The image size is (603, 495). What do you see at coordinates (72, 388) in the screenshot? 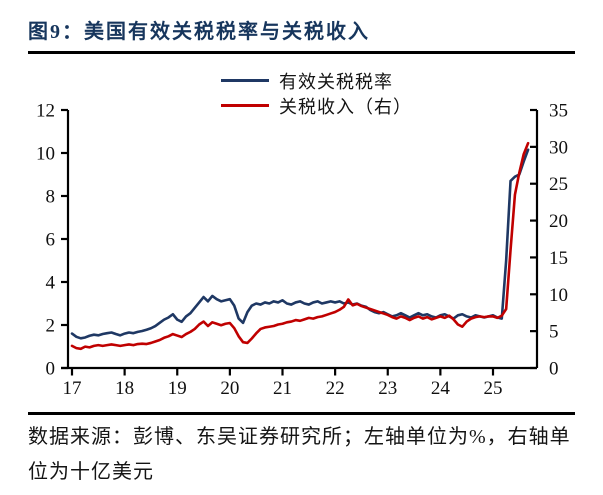
I see `x-axis-tick-label: 17` at bounding box center [72, 388].